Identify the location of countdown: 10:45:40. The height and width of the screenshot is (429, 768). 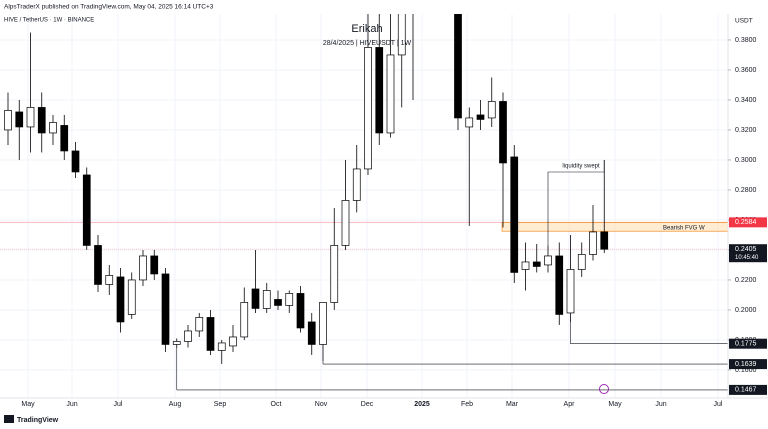
(747, 258).